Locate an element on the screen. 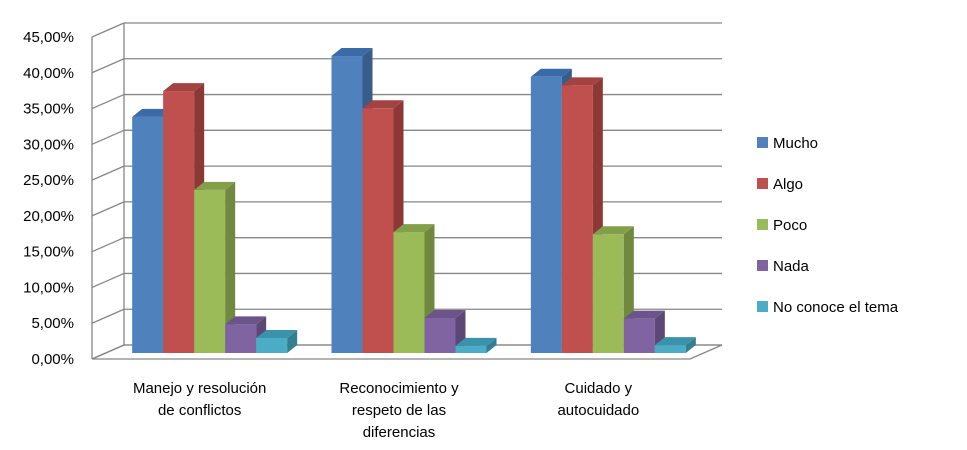 This screenshot has height=450, width=967. legend-label: Algo is located at coordinates (788, 184).